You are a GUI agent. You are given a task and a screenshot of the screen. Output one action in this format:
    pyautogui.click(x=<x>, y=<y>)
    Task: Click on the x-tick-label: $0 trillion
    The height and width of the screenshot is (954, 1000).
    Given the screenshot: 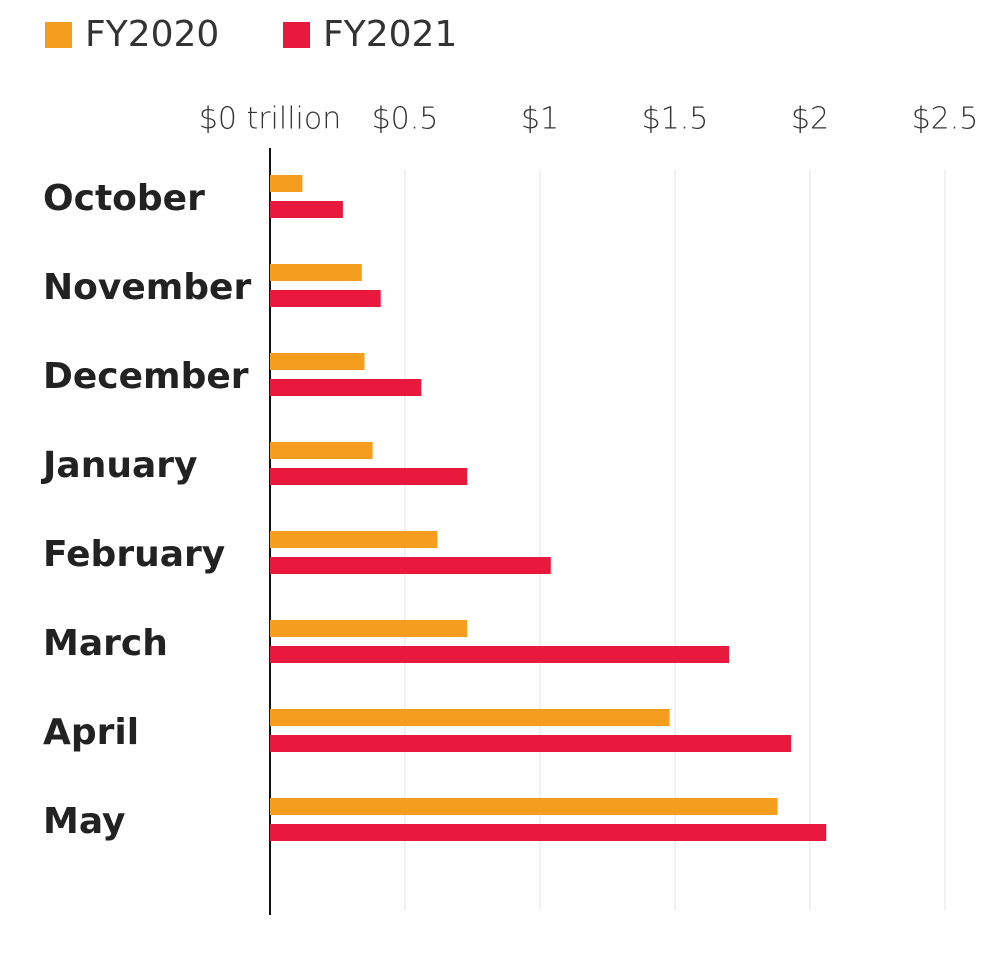 What is the action you would take?
    pyautogui.click(x=270, y=119)
    